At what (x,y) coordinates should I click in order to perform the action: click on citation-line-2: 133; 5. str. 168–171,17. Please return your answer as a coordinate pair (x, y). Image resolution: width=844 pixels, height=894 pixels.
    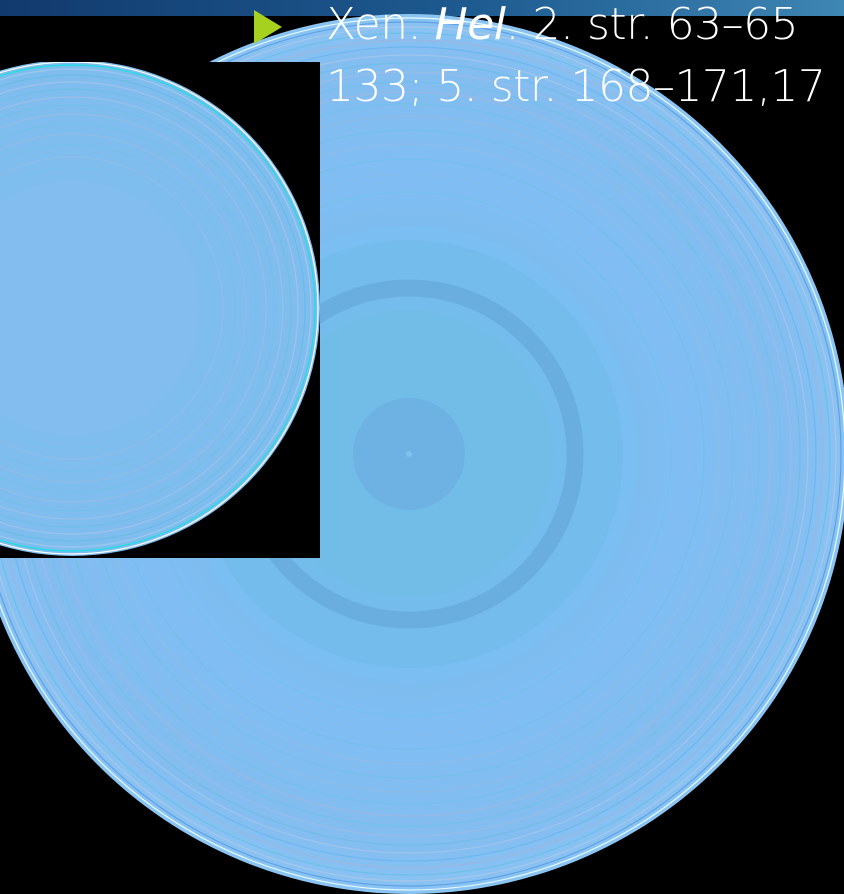
    Looking at the image, I should click on (547, 87).